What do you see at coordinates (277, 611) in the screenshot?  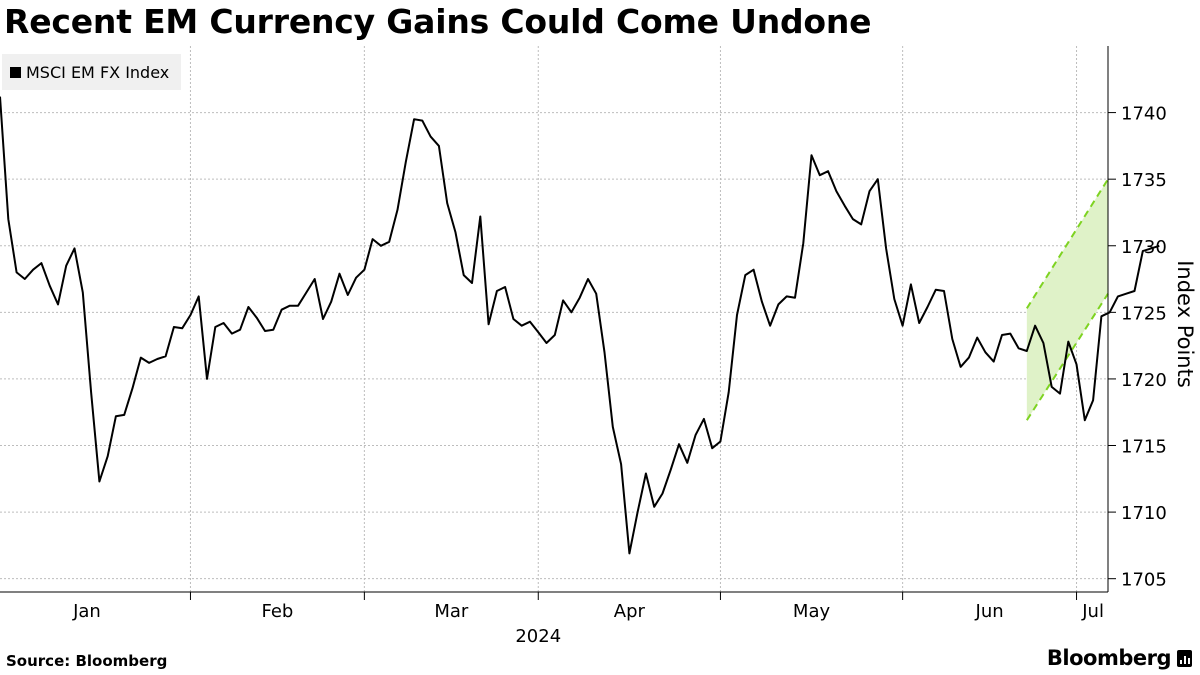 I see `x-tick-label: Feb` at bounding box center [277, 611].